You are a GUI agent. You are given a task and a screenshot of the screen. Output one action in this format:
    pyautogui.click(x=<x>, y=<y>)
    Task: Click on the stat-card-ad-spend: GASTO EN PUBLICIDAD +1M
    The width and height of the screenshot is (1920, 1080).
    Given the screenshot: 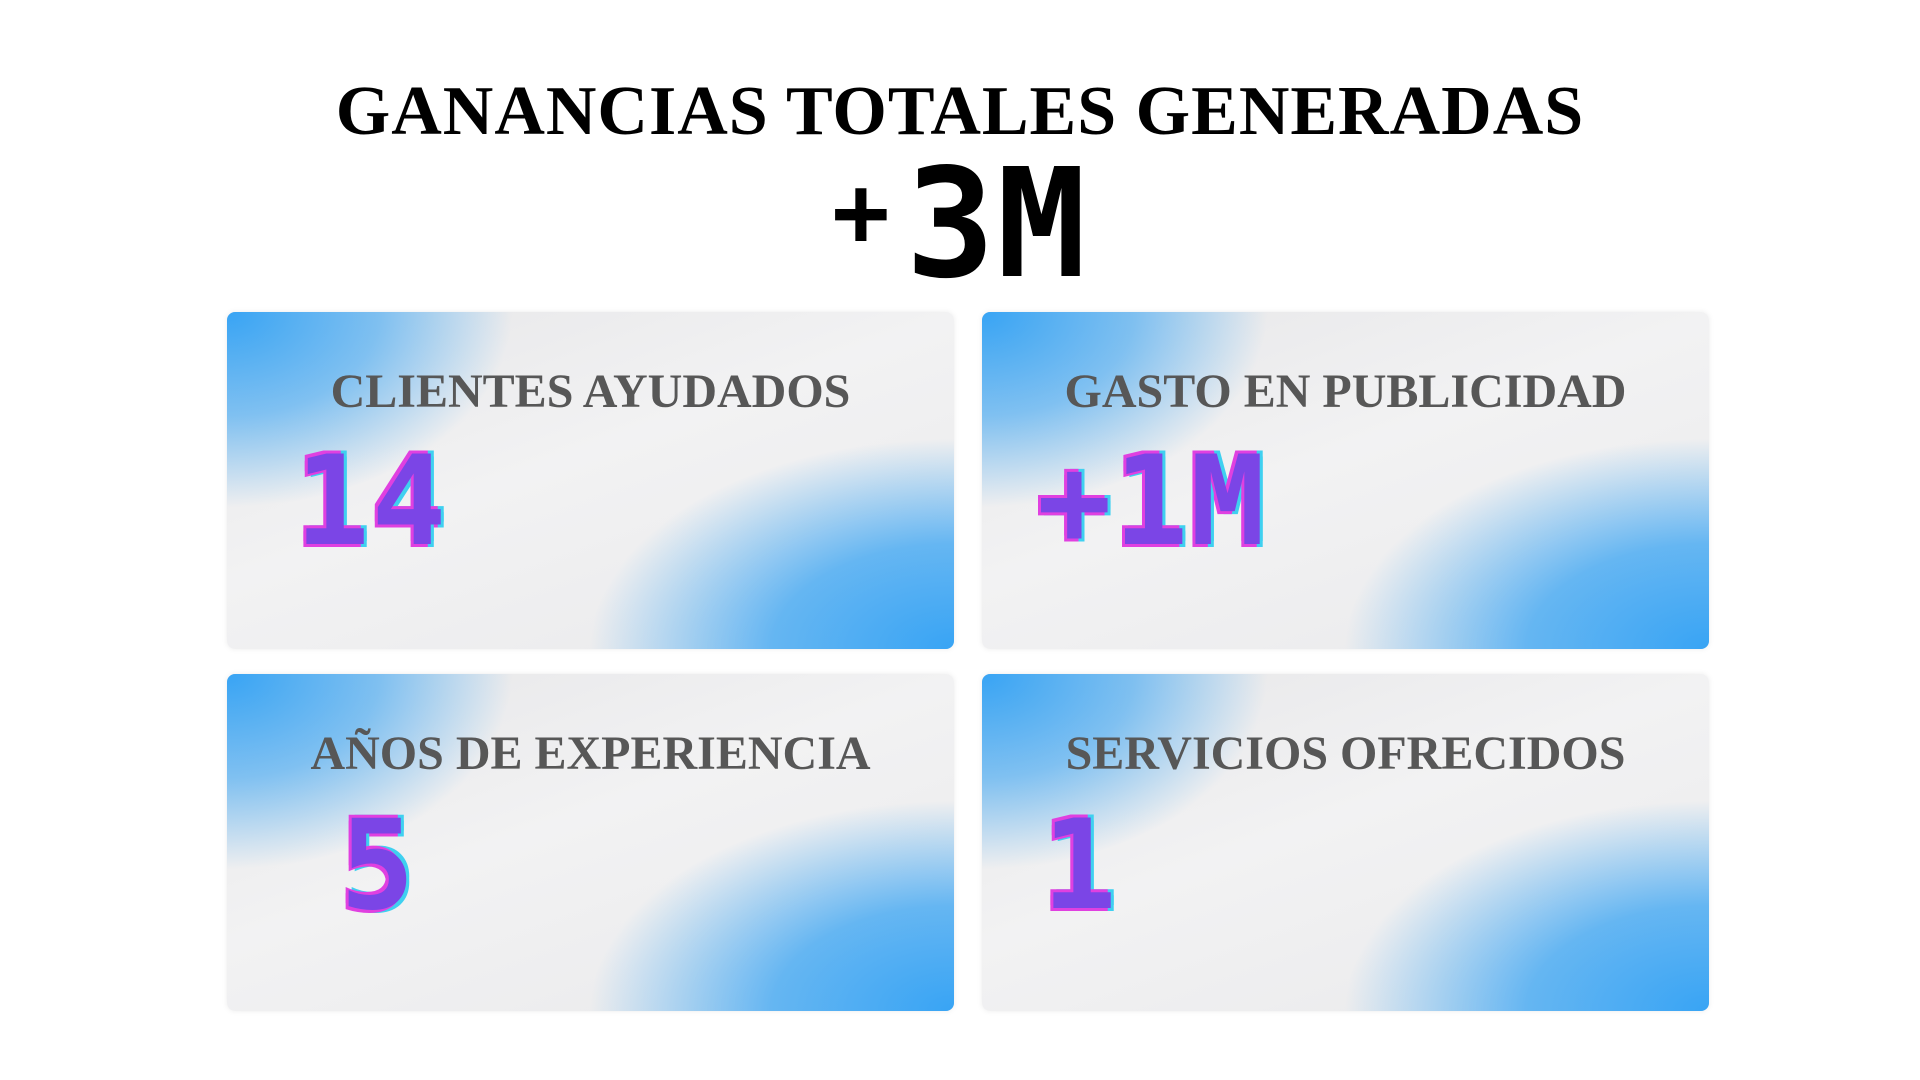 What is the action you would take?
    pyautogui.click(x=1345, y=480)
    